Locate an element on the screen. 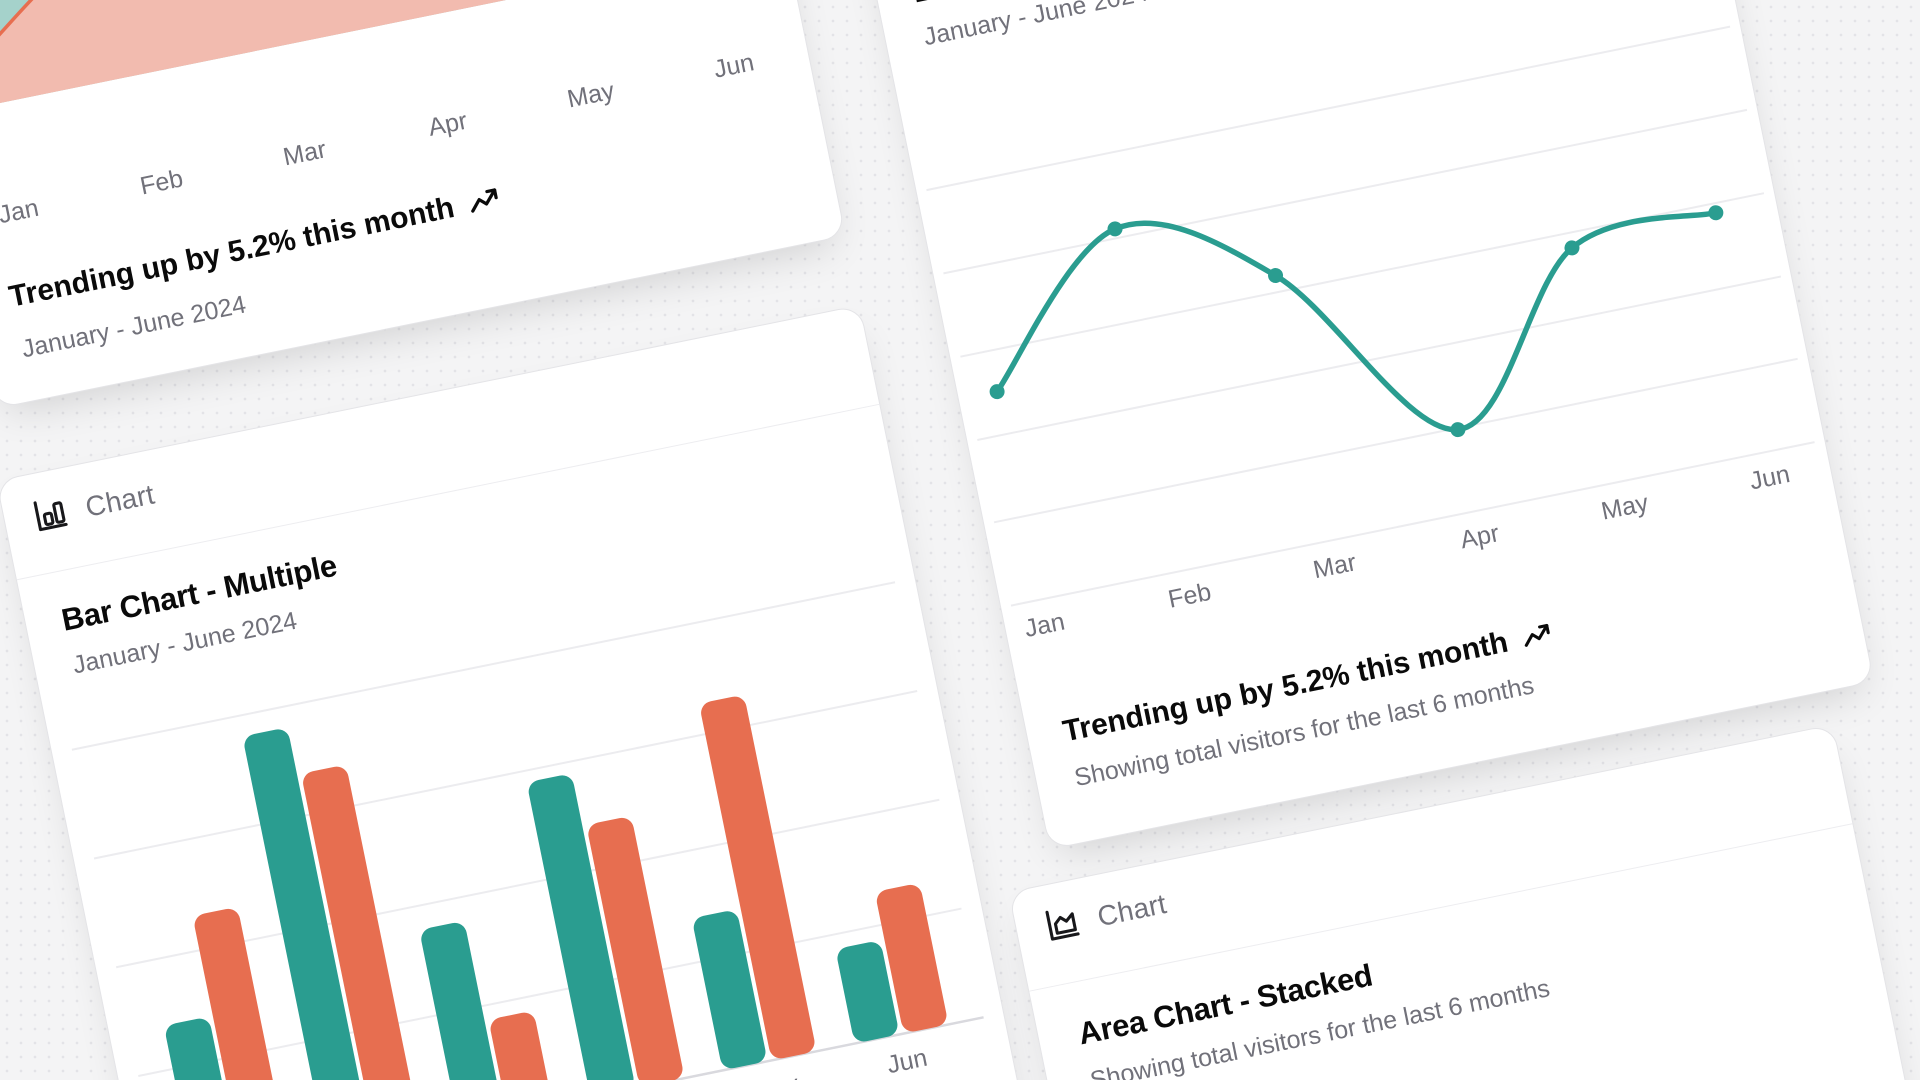  x-axis-label: Mar is located at coordinates (304, 153).